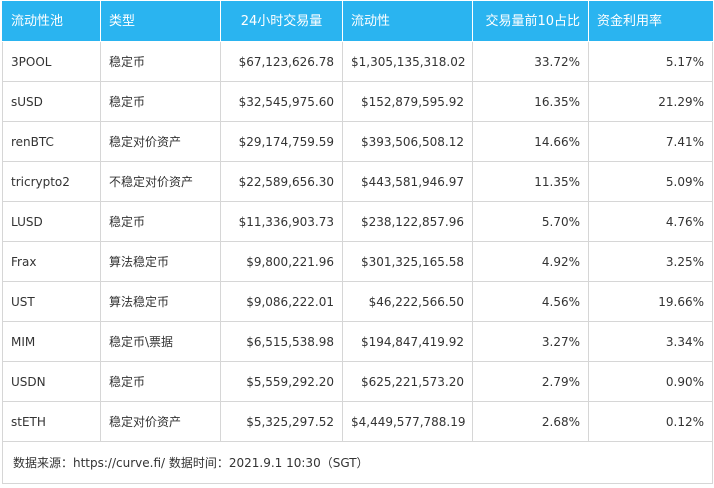 This screenshot has height=488, width=714. What do you see at coordinates (51, 301) in the screenshot?
I see `cell-pool: UST` at bounding box center [51, 301].